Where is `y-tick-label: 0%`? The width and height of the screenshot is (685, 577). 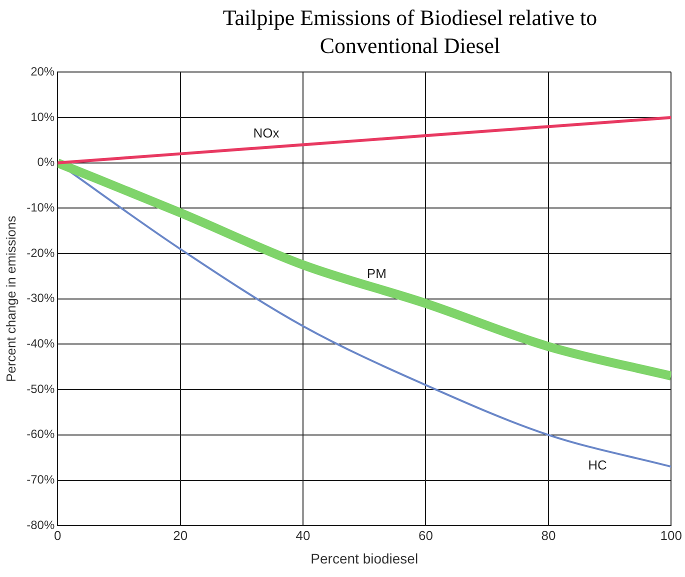 y-tick-label: 0% is located at coordinates (46, 162).